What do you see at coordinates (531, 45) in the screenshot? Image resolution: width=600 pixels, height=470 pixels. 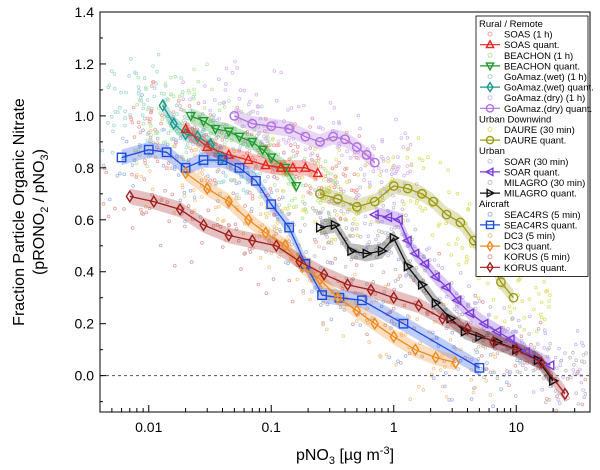 I see `legend-entry-label: SOAS quant.` at bounding box center [531, 45].